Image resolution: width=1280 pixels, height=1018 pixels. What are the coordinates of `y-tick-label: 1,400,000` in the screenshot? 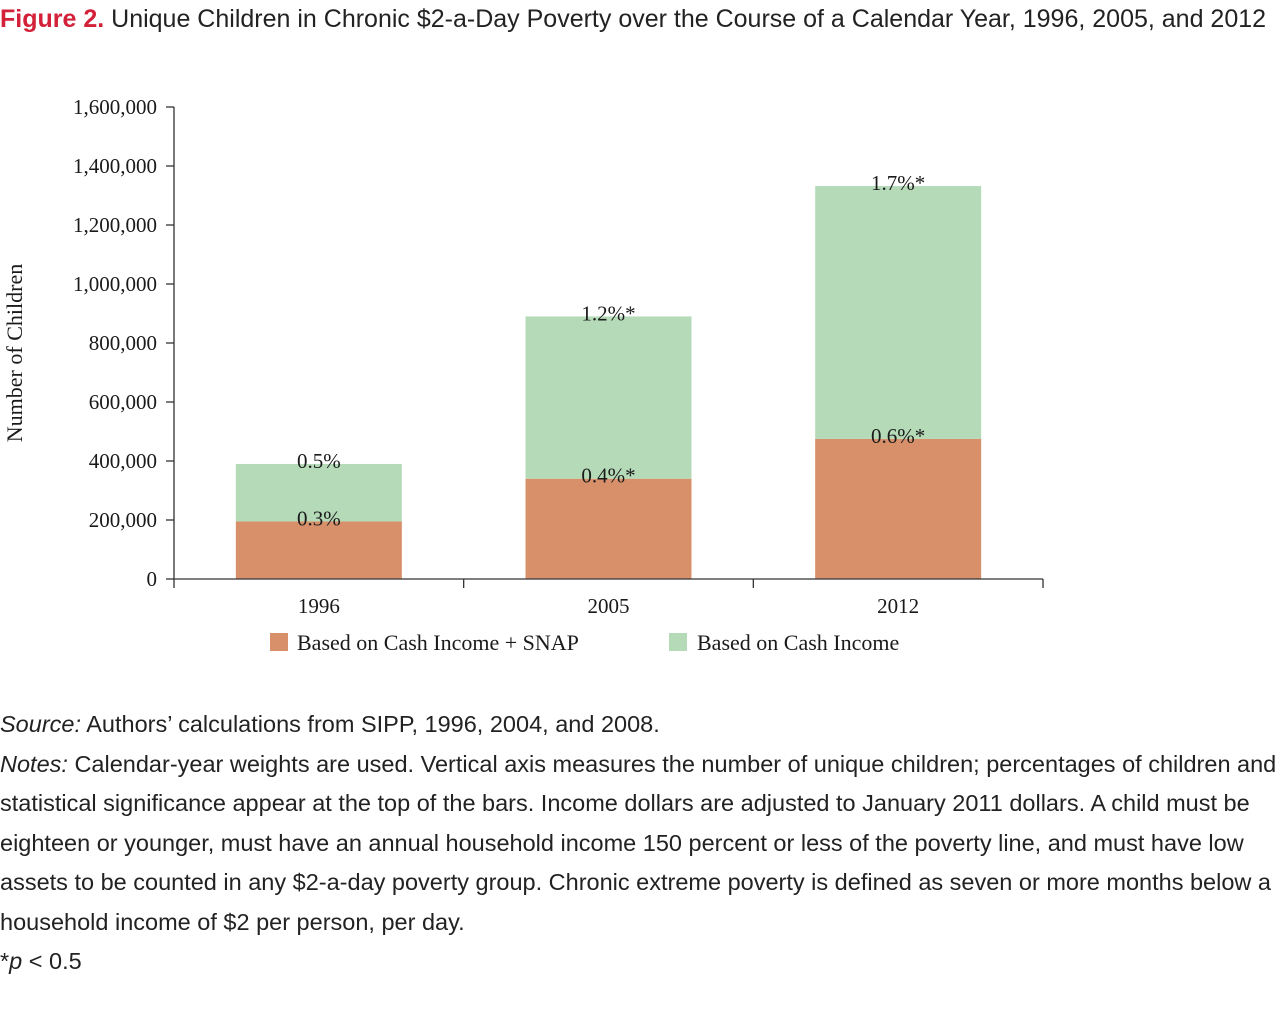 It's located at (115, 166).